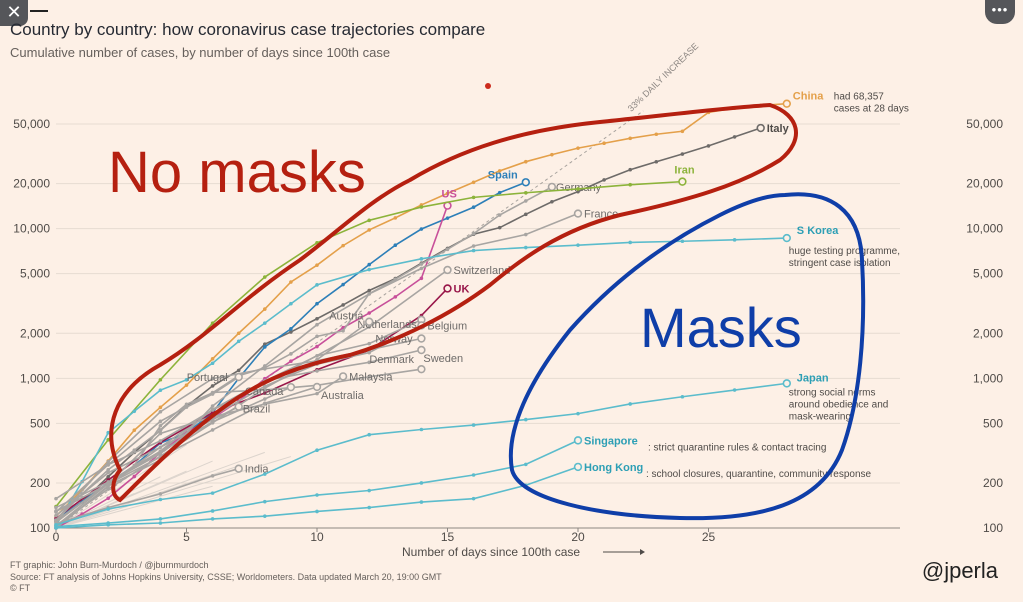  Describe the element at coordinates (257, 410) in the screenshot. I see `series-label-brazil: Brazil` at that location.